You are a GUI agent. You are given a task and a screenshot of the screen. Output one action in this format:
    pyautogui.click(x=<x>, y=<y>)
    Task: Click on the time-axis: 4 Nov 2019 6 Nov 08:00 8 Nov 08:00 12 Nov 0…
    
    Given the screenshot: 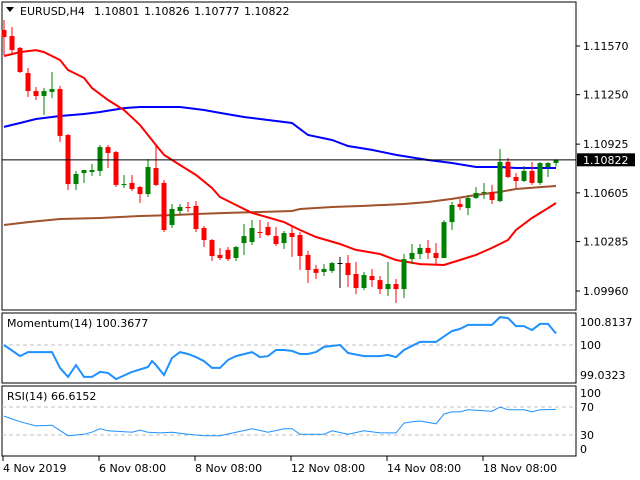 What is the action you would take?
    pyautogui.click(x=279, y=465)
    